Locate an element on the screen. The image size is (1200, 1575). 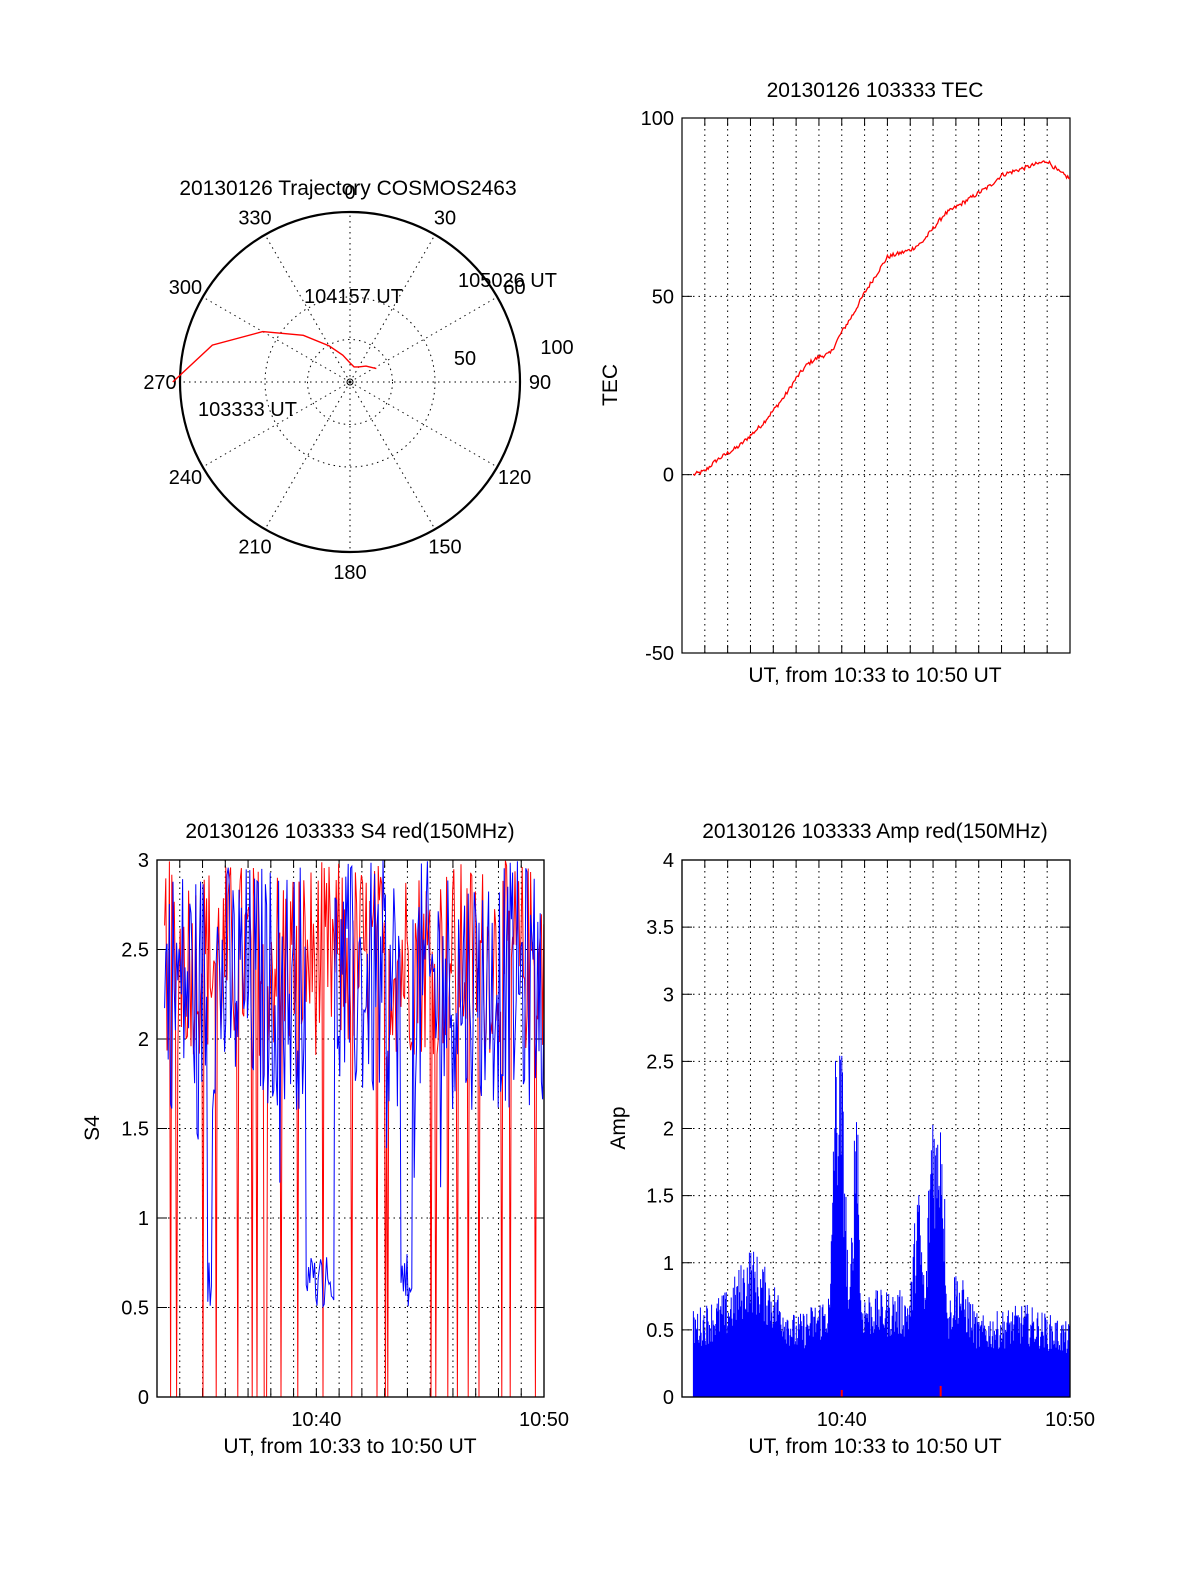
amp-ytick-label: 0.5 is located at coordinates (660, 1331).